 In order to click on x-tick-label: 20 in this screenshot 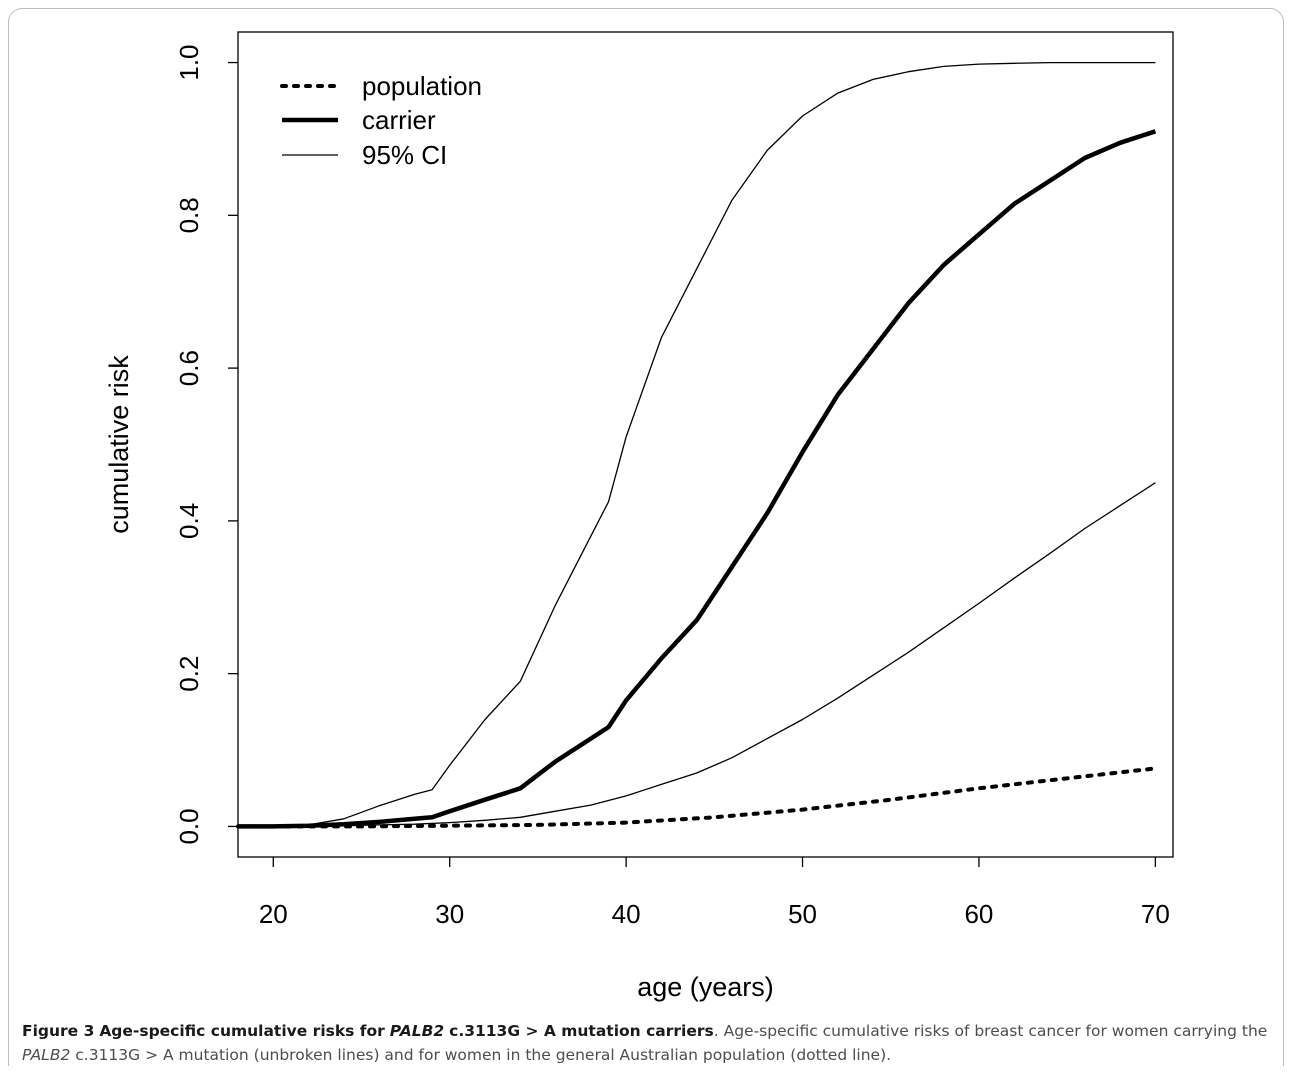, I will do `click(273, 914)`.